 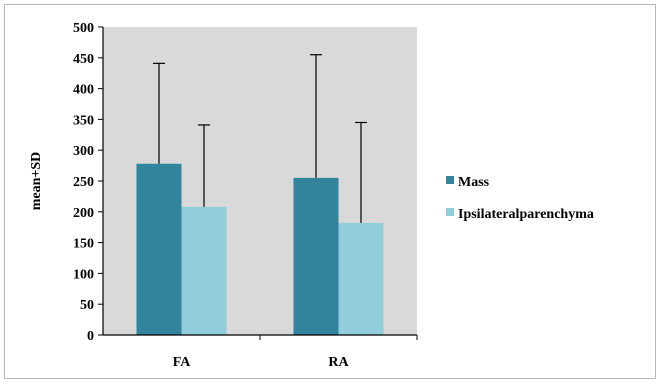 What do you see at coordinates (450, 212) in the screenshot?
I see `legend-swatch-ipsilateralparenchyma` at bounding box center [450, 212].